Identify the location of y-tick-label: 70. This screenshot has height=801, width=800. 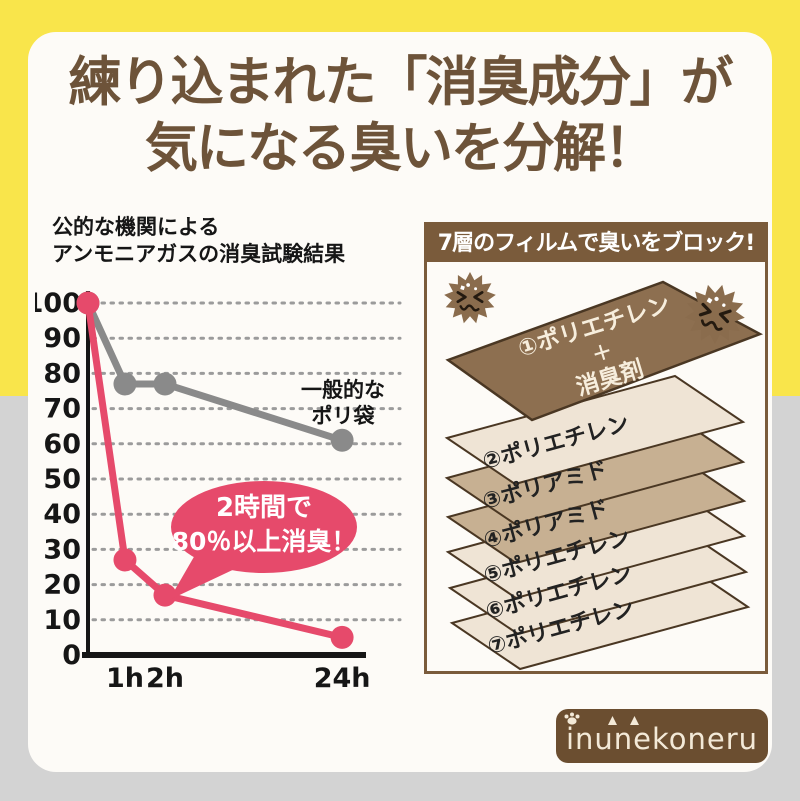
(62, 409).